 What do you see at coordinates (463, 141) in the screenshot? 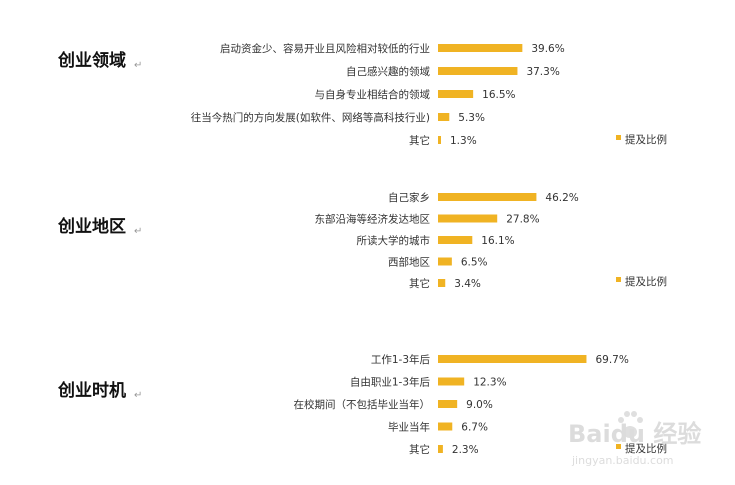
I see `value-label: 1.3%` at bounding box center [463, 141].